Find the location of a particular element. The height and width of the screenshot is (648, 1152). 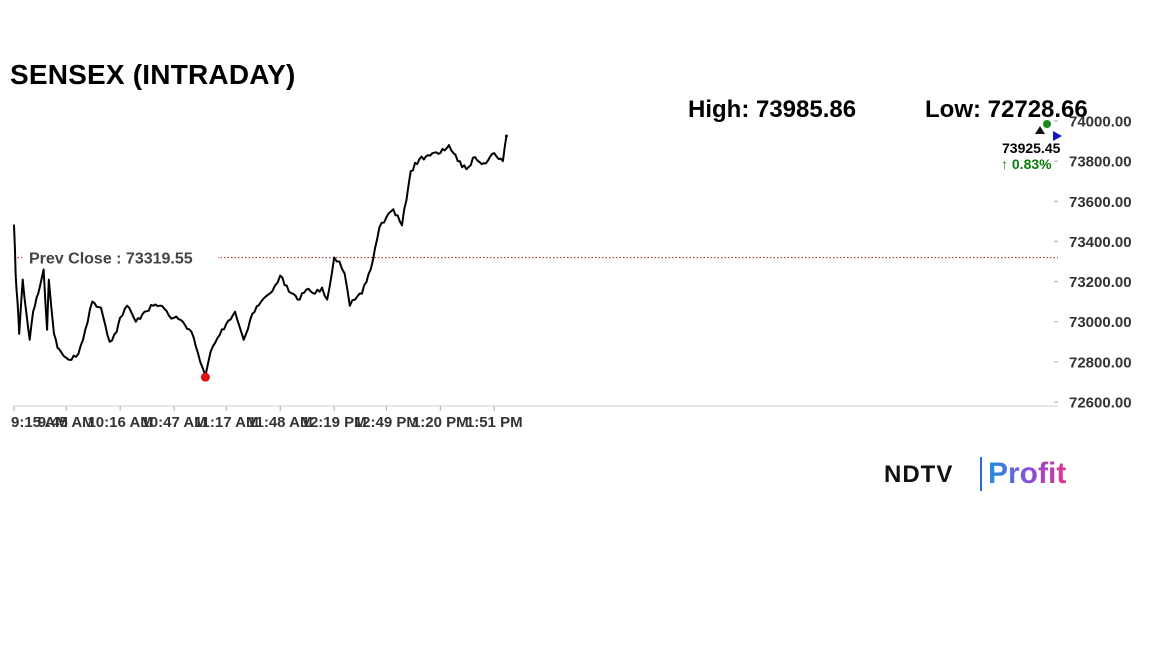

high-arrow-icon is located at coordinates (1040, 130).